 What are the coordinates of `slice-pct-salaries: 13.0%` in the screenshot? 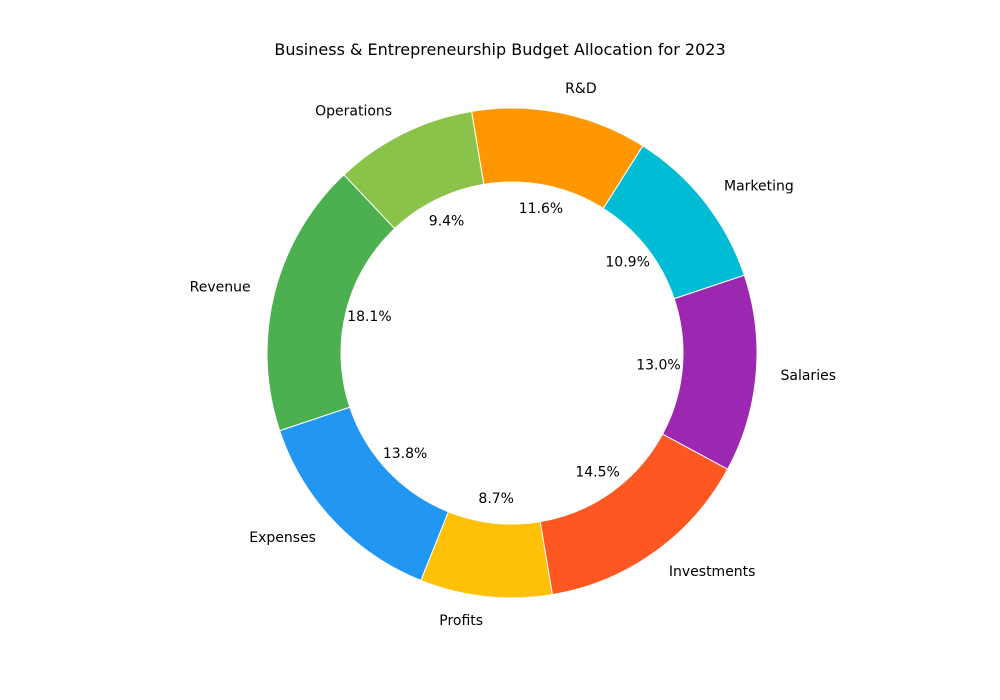 It's located at (658, 366).